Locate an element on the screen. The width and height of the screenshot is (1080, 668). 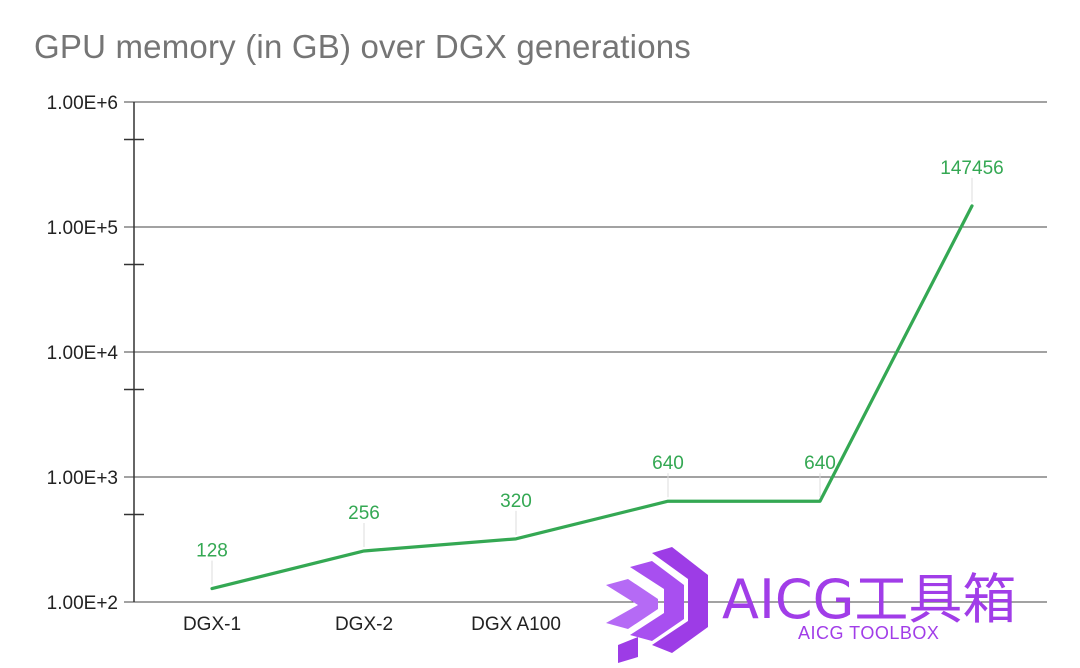
watermark-subtext: AICG TOOLBOX is located at coordinates (869, 633).